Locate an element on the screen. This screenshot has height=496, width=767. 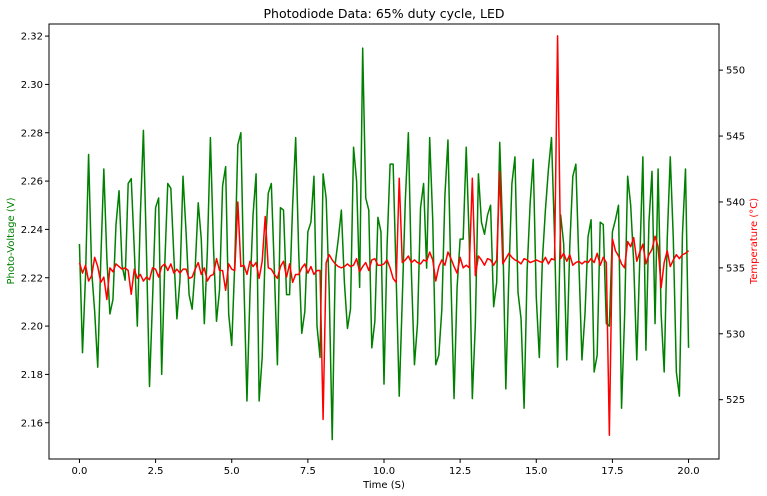
right-y-axis-ticks: 525 530 535 540 545 550 is located at coordinates (732, 236).